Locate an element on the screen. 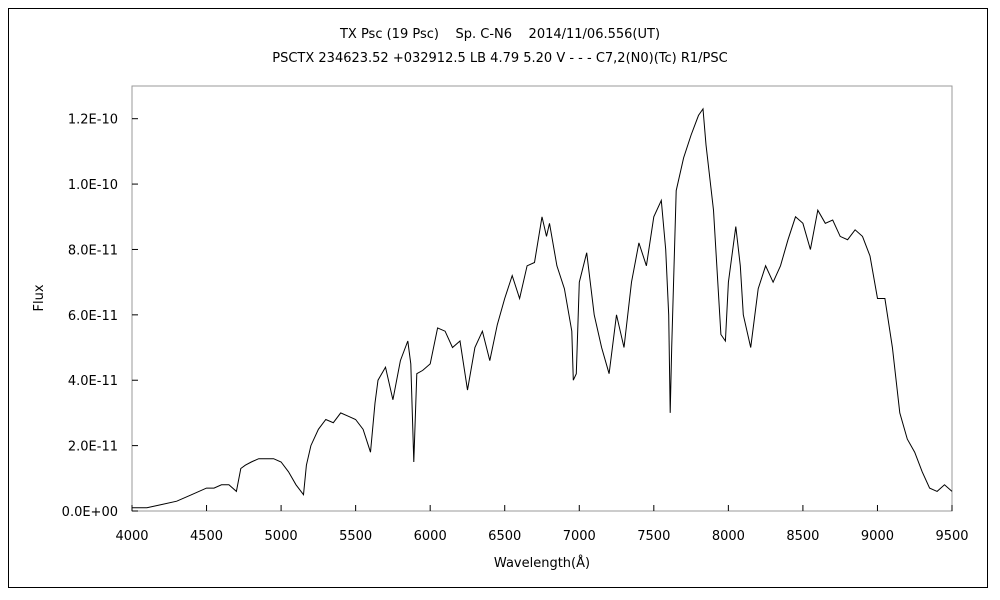 This screenshot has width=1000, height=600. y-tick-label: 4.0E-11 is located at coordinates (93, 381).